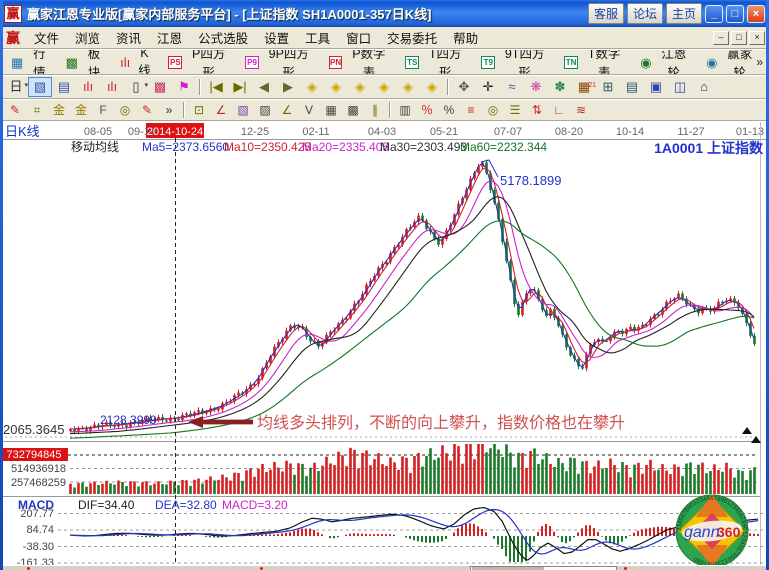 This screenshot has width=769, height=570. Describe the element at coordinates (714, 13) in the screenshot. I see `minimize-button: _` at that location.